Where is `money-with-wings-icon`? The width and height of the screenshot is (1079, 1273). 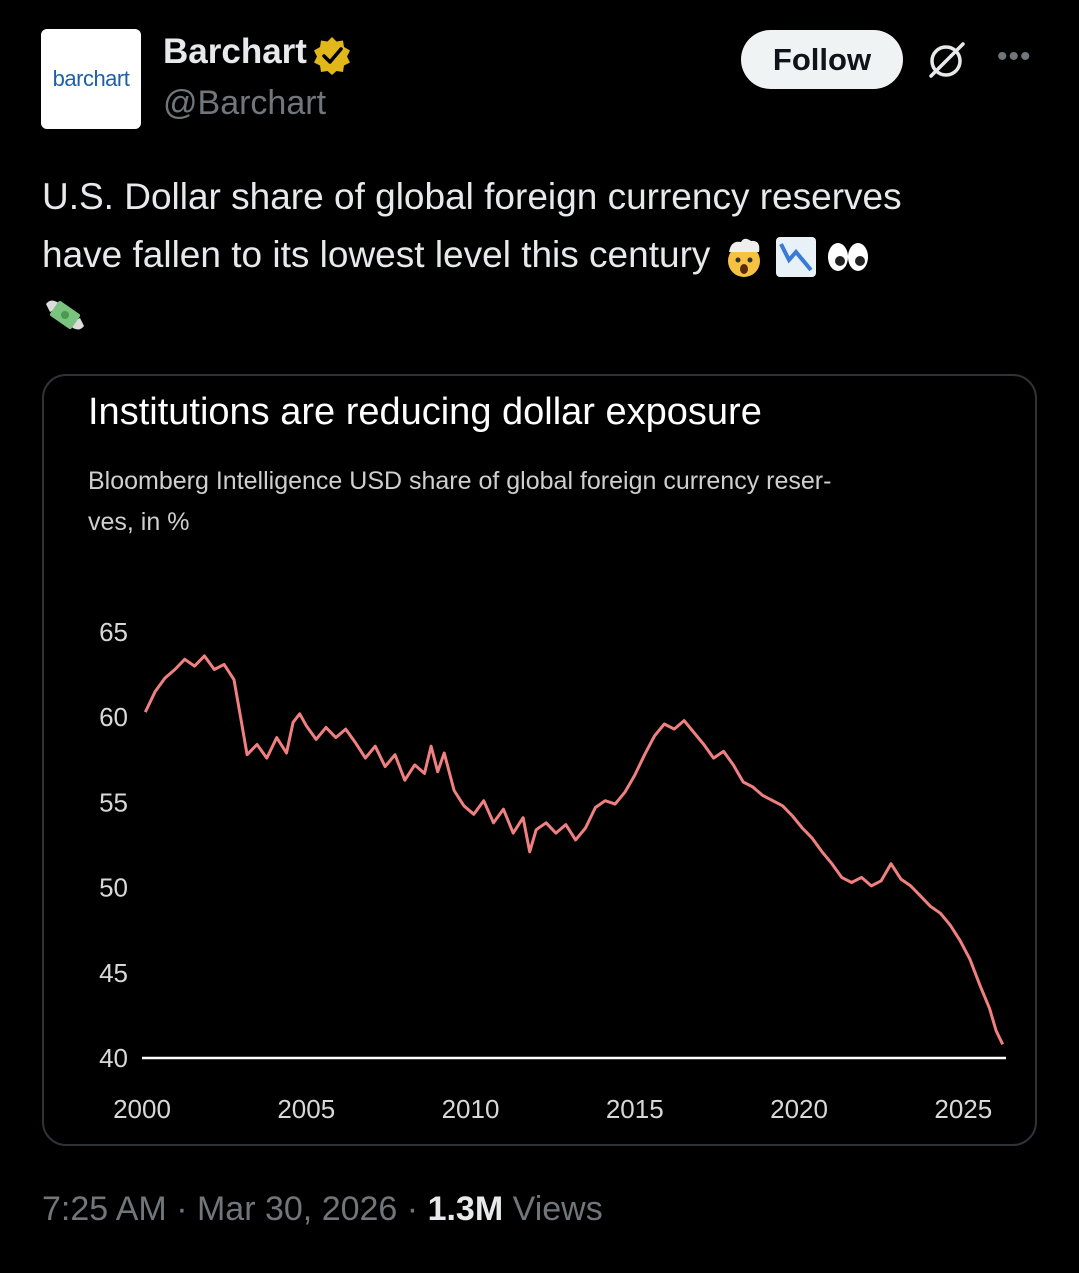
money-with-wings-icon is located at coordinates (65, 315).